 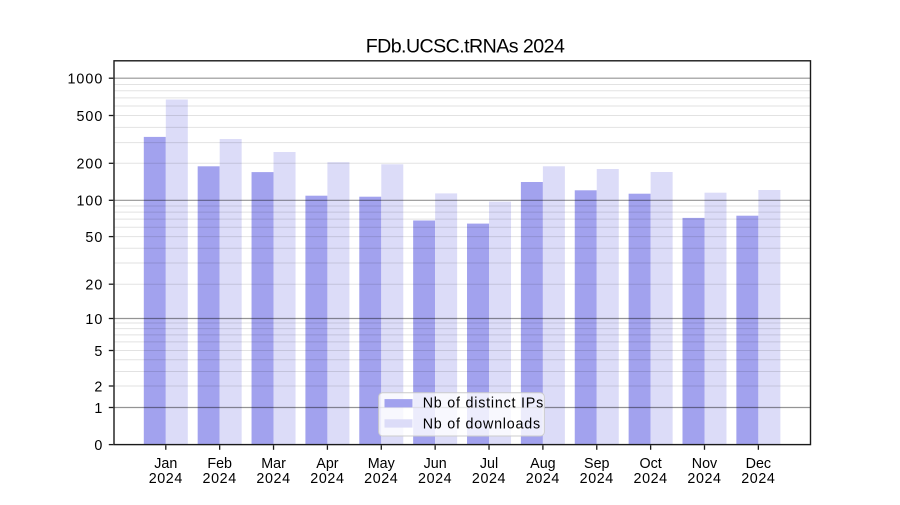 What do you see at coordinates (98, 409) in the screenshot?
I see `svg-text: 1` at bounding box center [98, 409].